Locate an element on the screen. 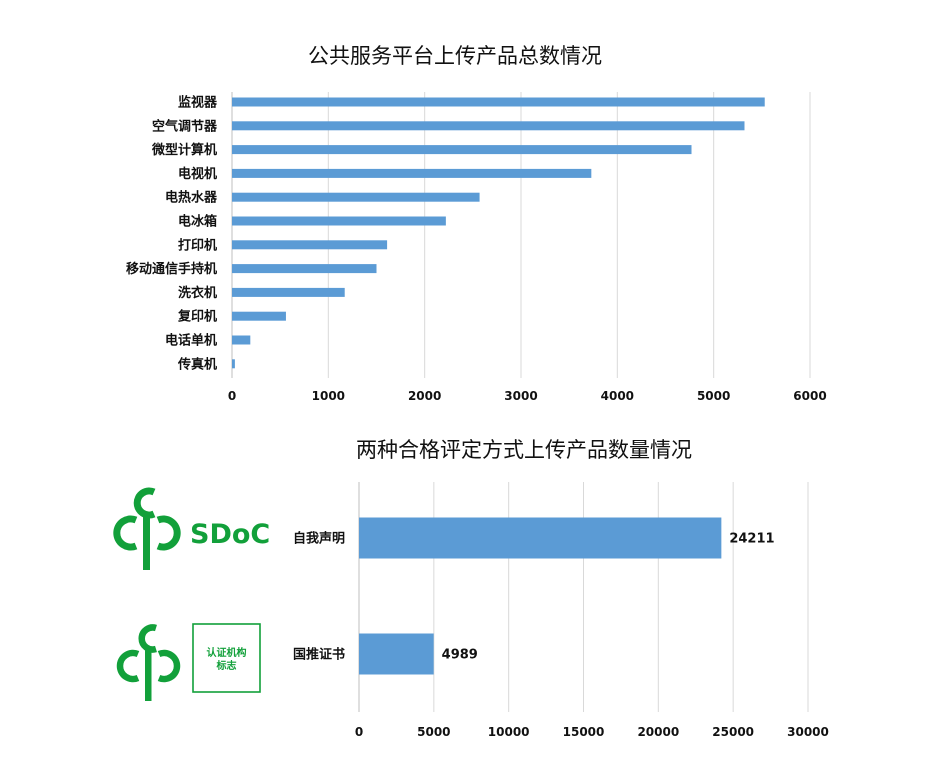  chart1-category-label: 打印机 is located at coordinates (197, 245).